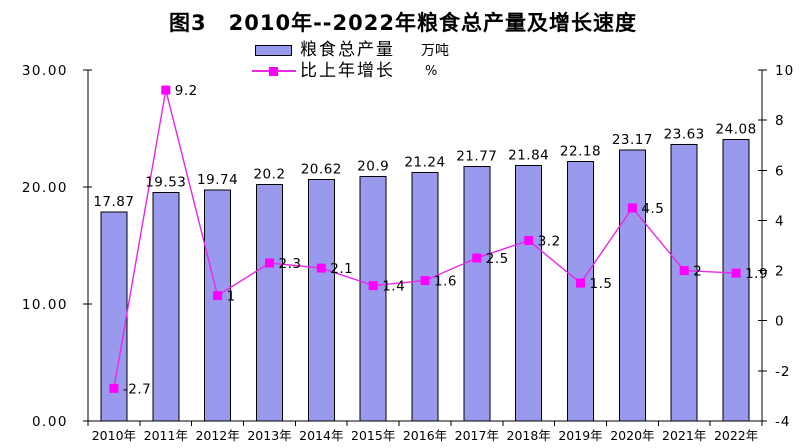  I want to click on bar-value-label: 20.62, so click(321, 170).